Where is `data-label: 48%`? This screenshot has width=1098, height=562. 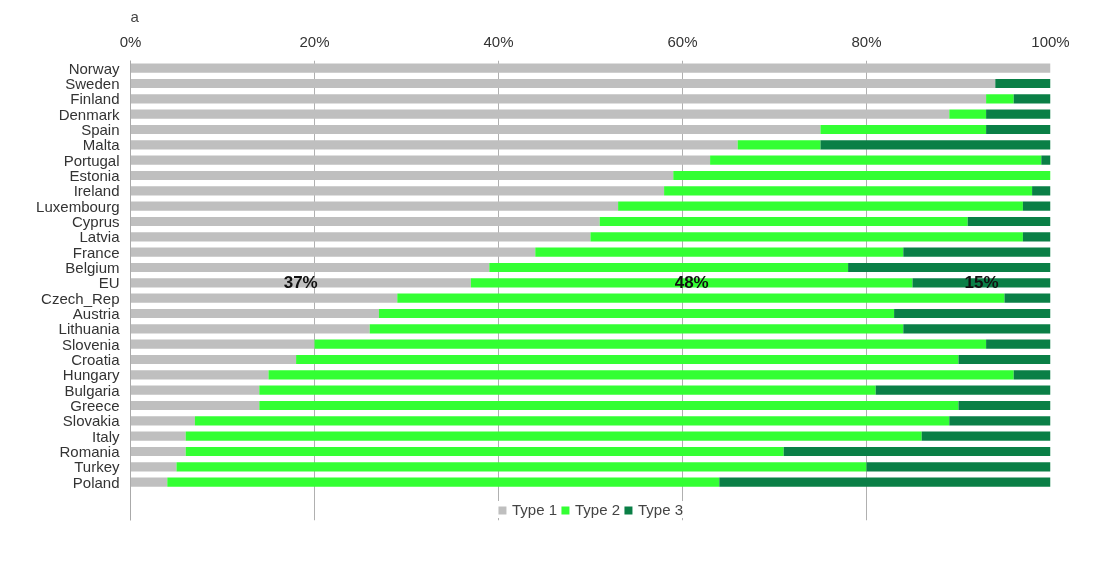 data-label: 48% is located at coordinates (691, 283).